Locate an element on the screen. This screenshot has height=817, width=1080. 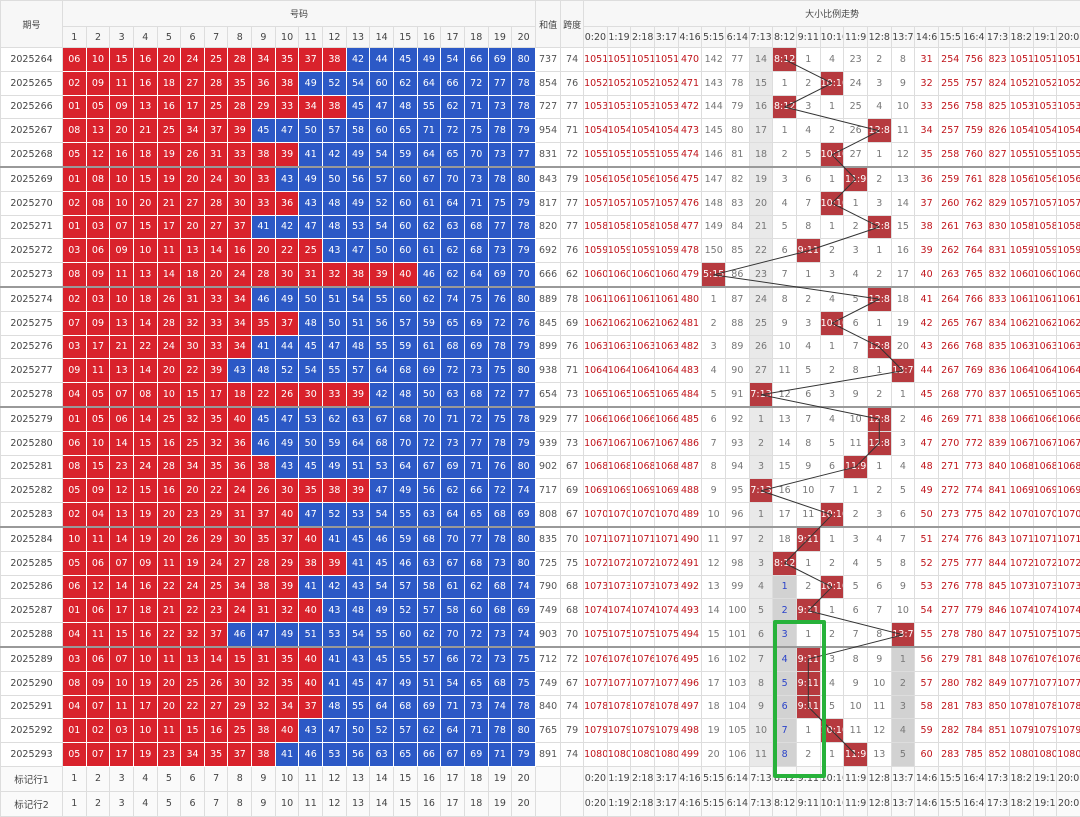
number-ball: 03 is located at coordinates (75, 347).